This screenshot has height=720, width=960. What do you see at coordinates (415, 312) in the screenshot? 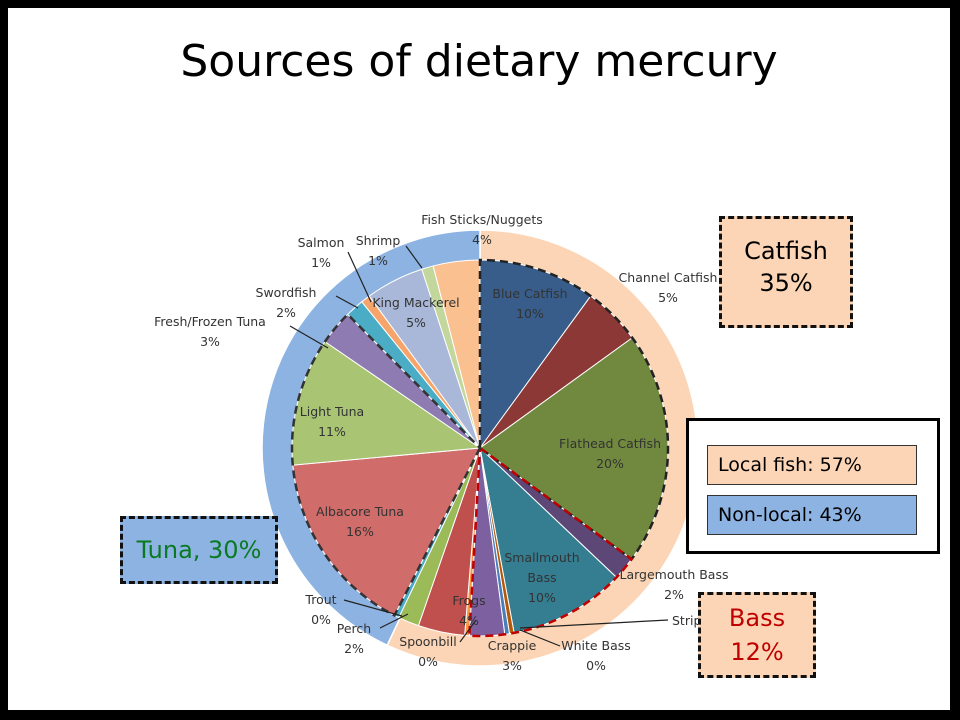
I see `label-king-mackerel: King Mackerel 5%` at bounding box center [415, 312].